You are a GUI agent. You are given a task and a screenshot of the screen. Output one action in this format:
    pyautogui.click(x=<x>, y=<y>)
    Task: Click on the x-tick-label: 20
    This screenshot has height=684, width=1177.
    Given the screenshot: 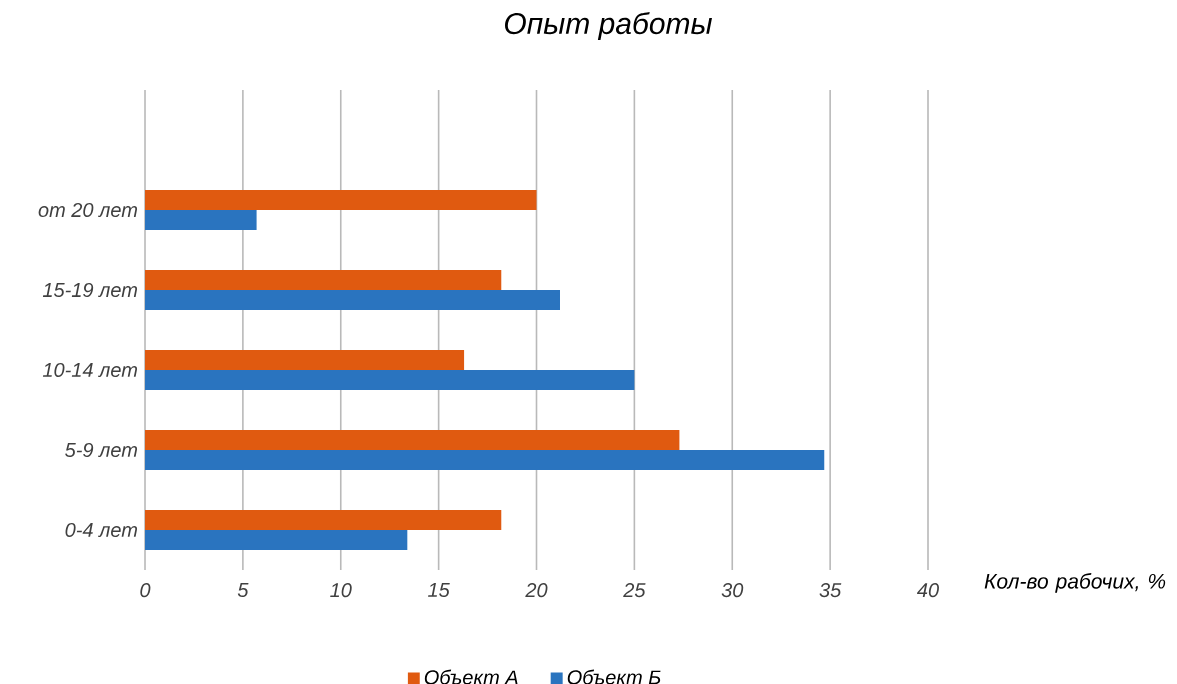 What is the action you would take?
    pyautogui.click(x=536, y=590)
    